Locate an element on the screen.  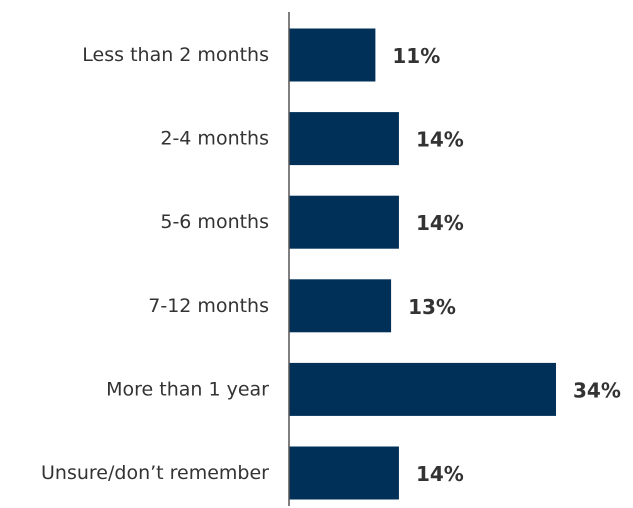
category-label-4: More than 1 year is located at coordinates (187, 389).